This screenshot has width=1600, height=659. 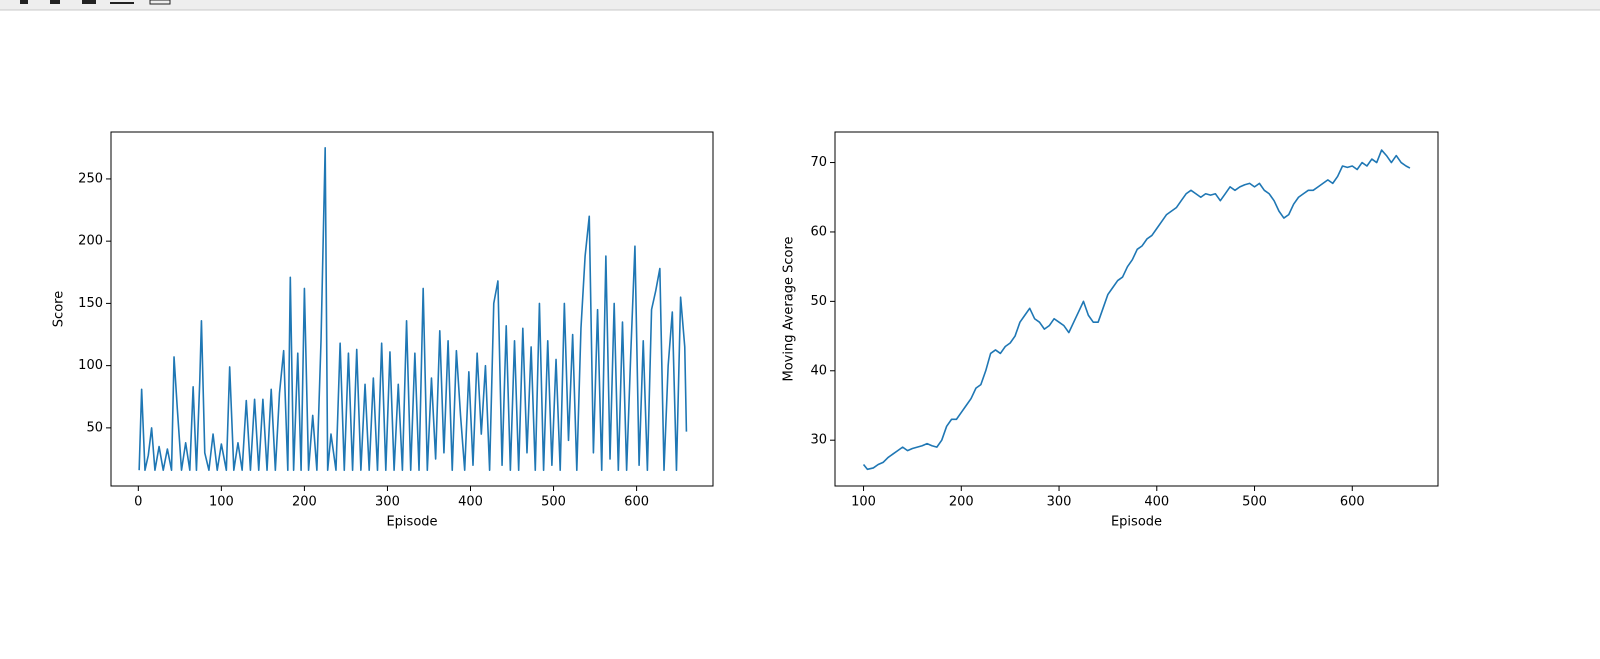 I want to click on y-tick-label: 200, so click(x=90, y=241).